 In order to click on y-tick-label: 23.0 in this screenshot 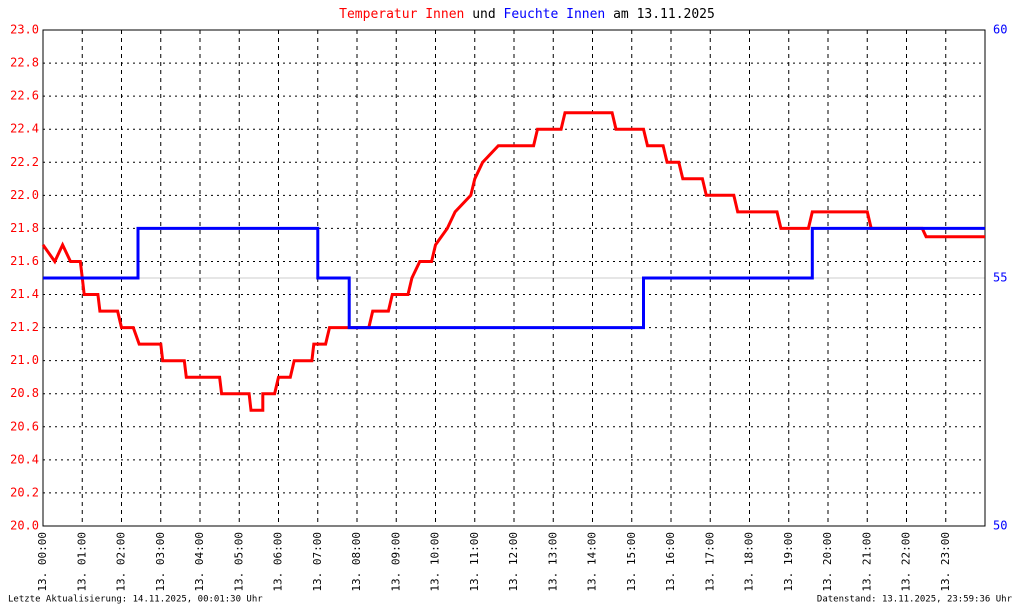, I will do `click(24, 30)`.